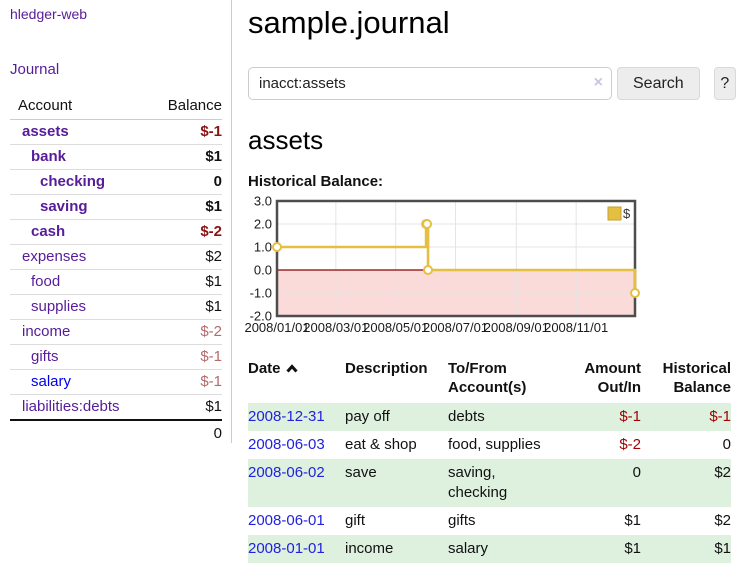 This screenshot has height=582, width=742. I want to click on account-link: food, so click(46, 281).